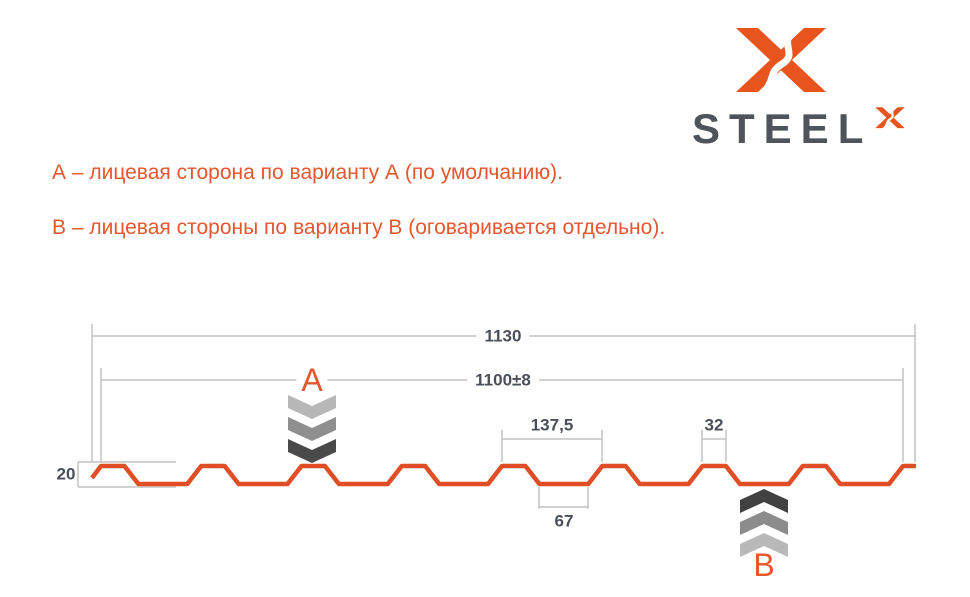  I want to click on side-a-marker-label: A, so click(312, 380).